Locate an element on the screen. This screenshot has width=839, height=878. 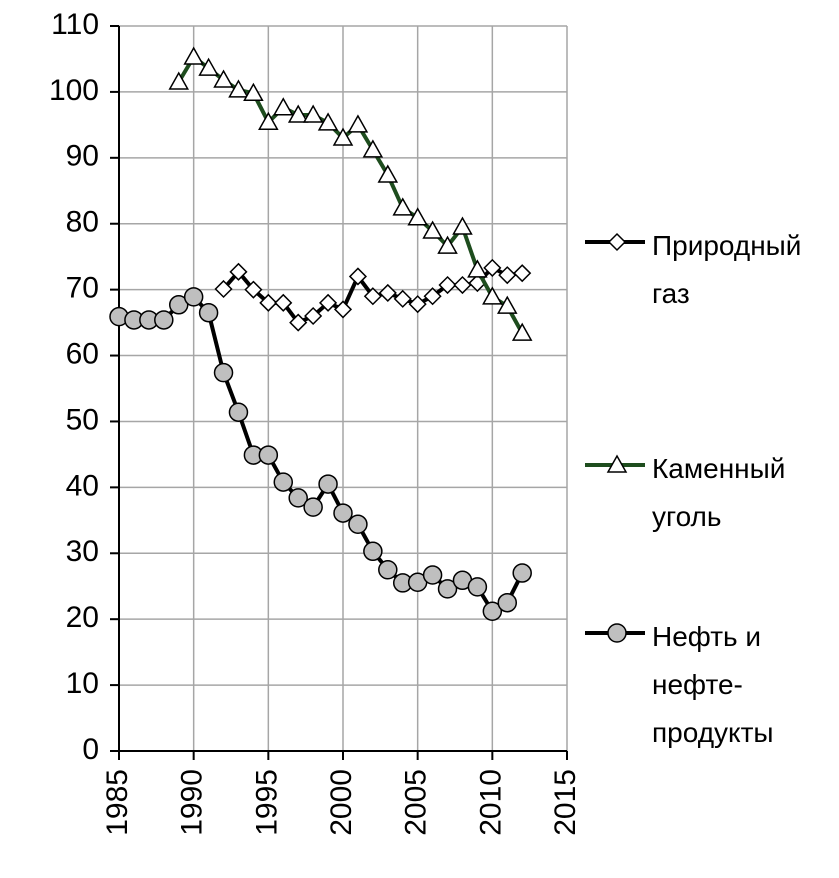
y-tick-label: 30 is located at coordinates (82, 551).